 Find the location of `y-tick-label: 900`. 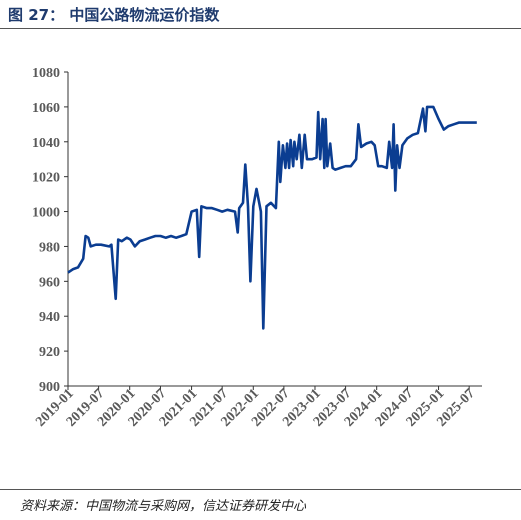

y-tick-label: 900 is located at coordinates (49, 387).